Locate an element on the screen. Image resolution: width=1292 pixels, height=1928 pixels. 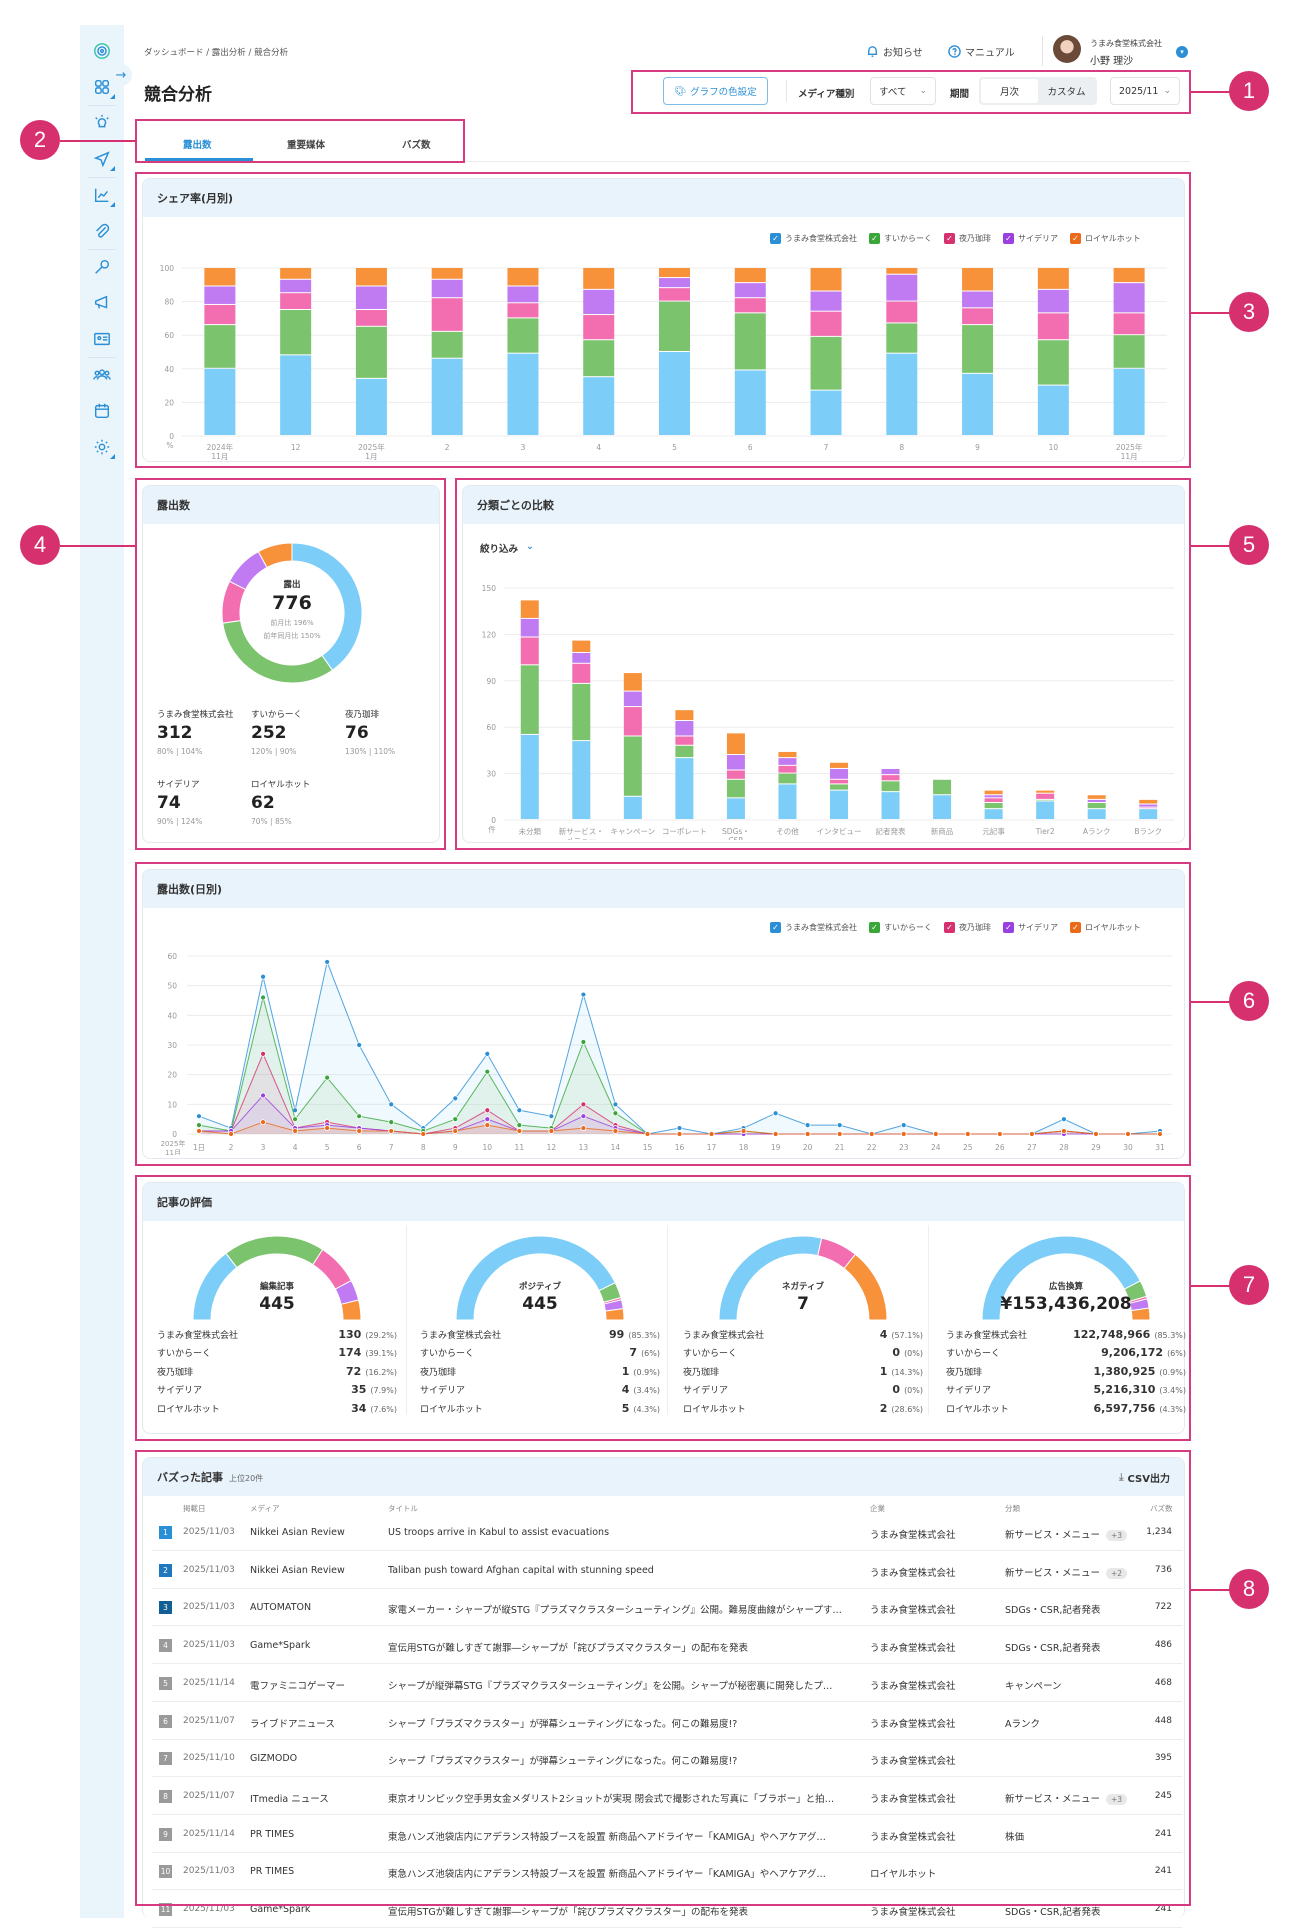
notifications-link: お知らせ is located at coordinates (894, 51).